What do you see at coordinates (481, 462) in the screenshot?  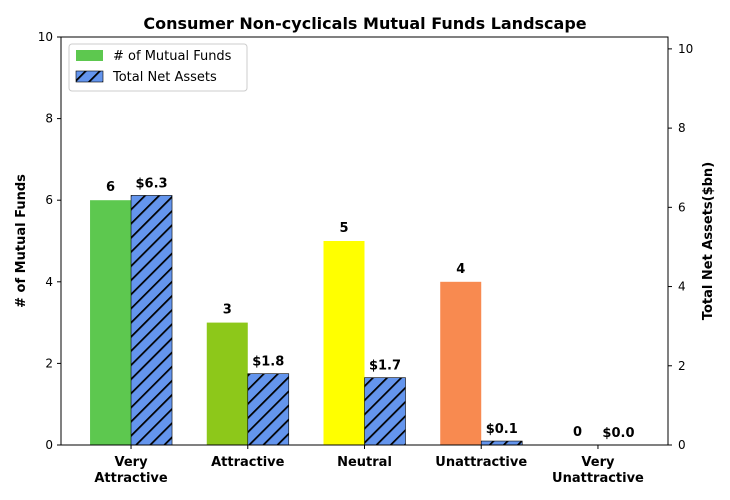 I see `x-tick-label: Unattractive` at bounding box center [481, 462].